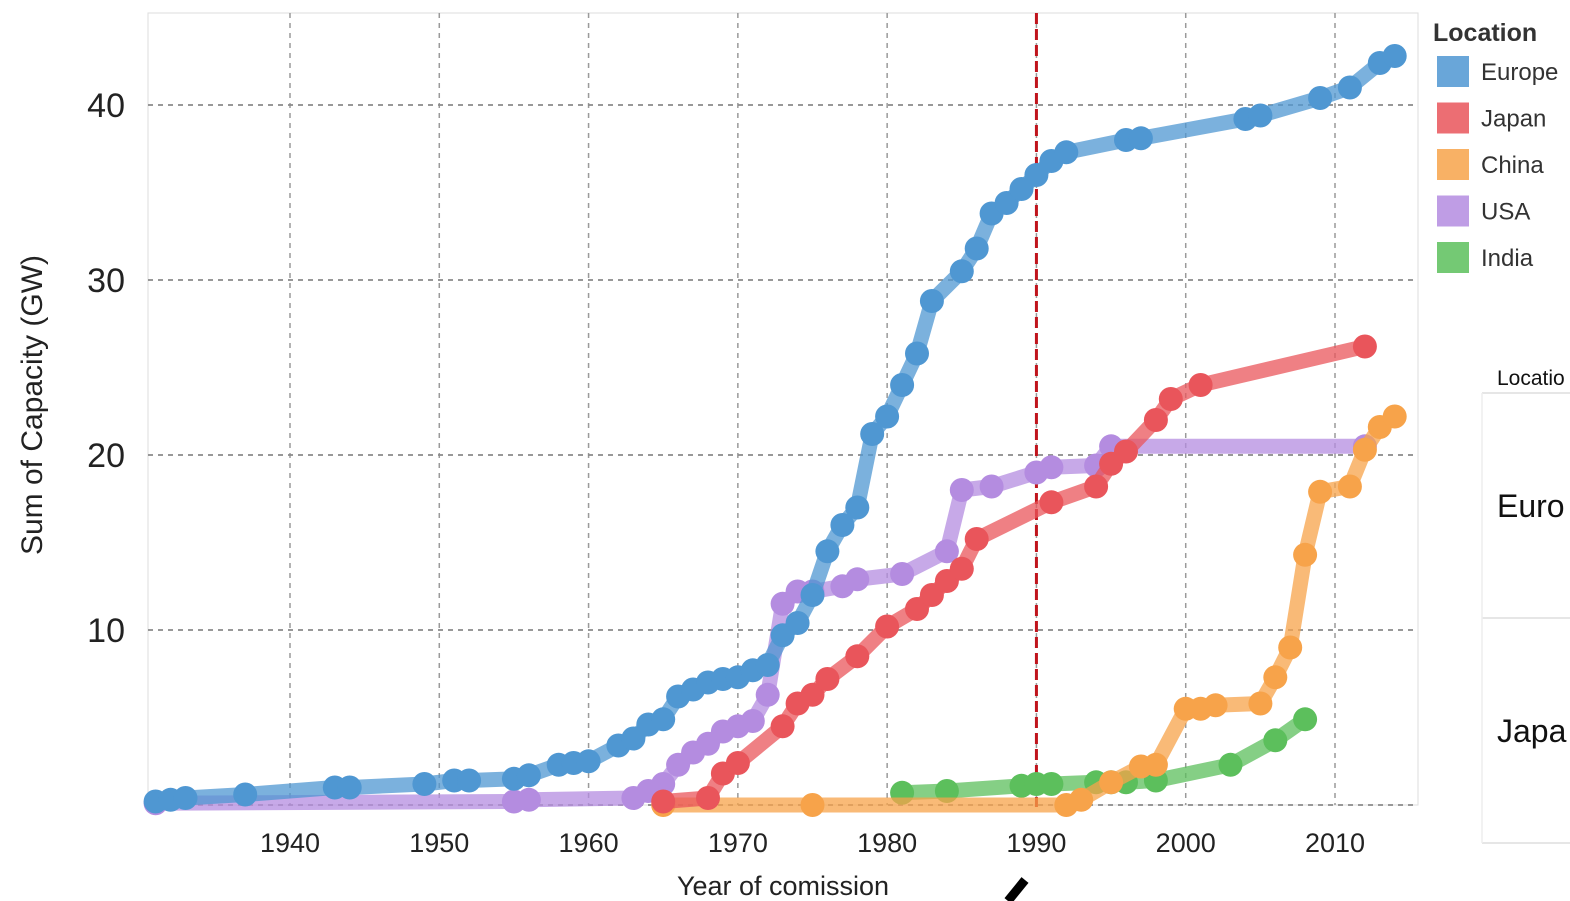 Image resolution: width=1570 pixels, height=901 pixels. Describe the element at coordinates (106, 106) in the screenshot. I see `y-tick-label-40: 40` at that location.